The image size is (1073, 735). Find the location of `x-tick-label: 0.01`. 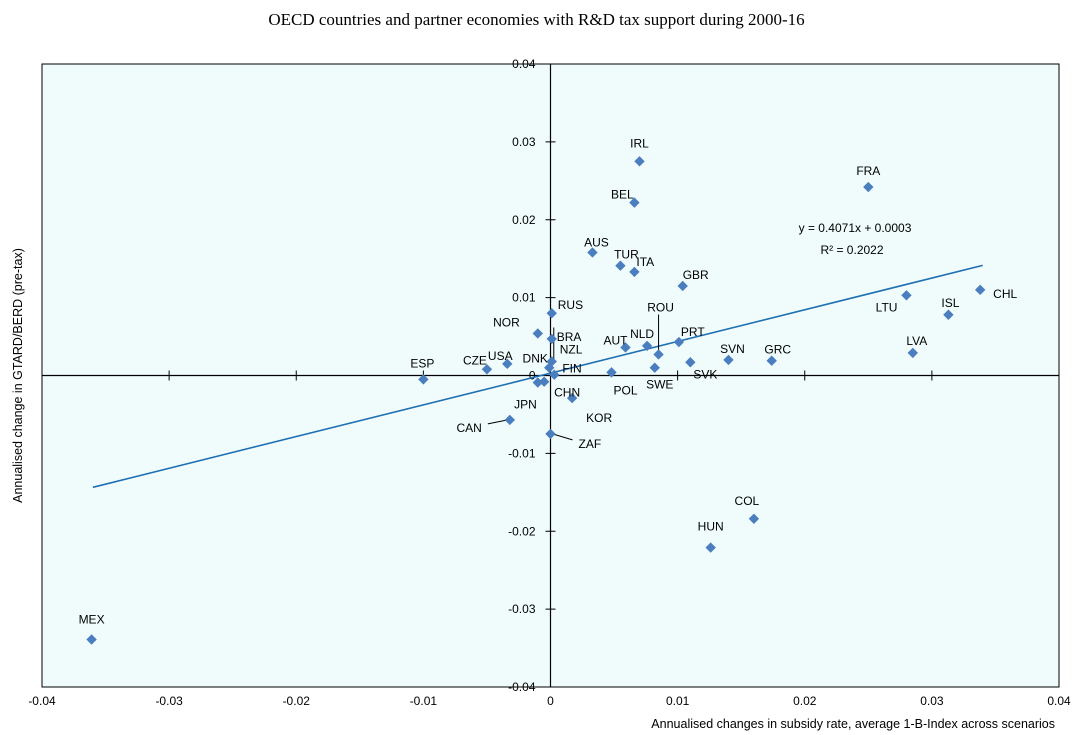

x-tick-label: 0.01 is located at coordinates (678, 701).